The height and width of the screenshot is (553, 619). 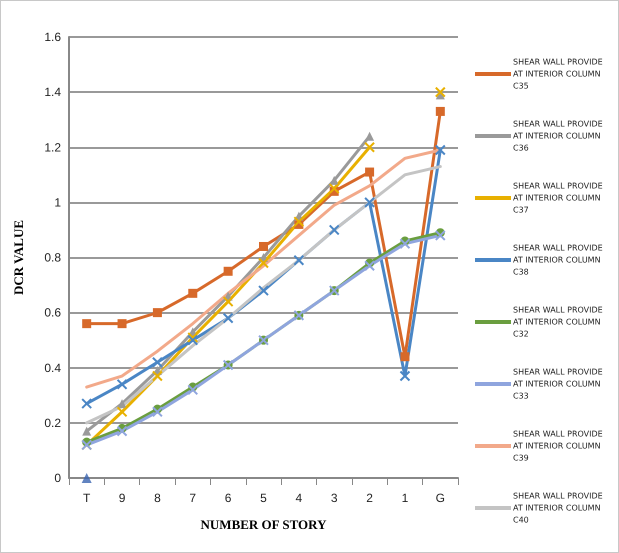 What do you see at coordinates (559, 446) in the screenshot?
I see `legend-label: SHEAR WALL PROVIDE AT INTERIOR COLUMN C39` at bounding box center [559, 446].